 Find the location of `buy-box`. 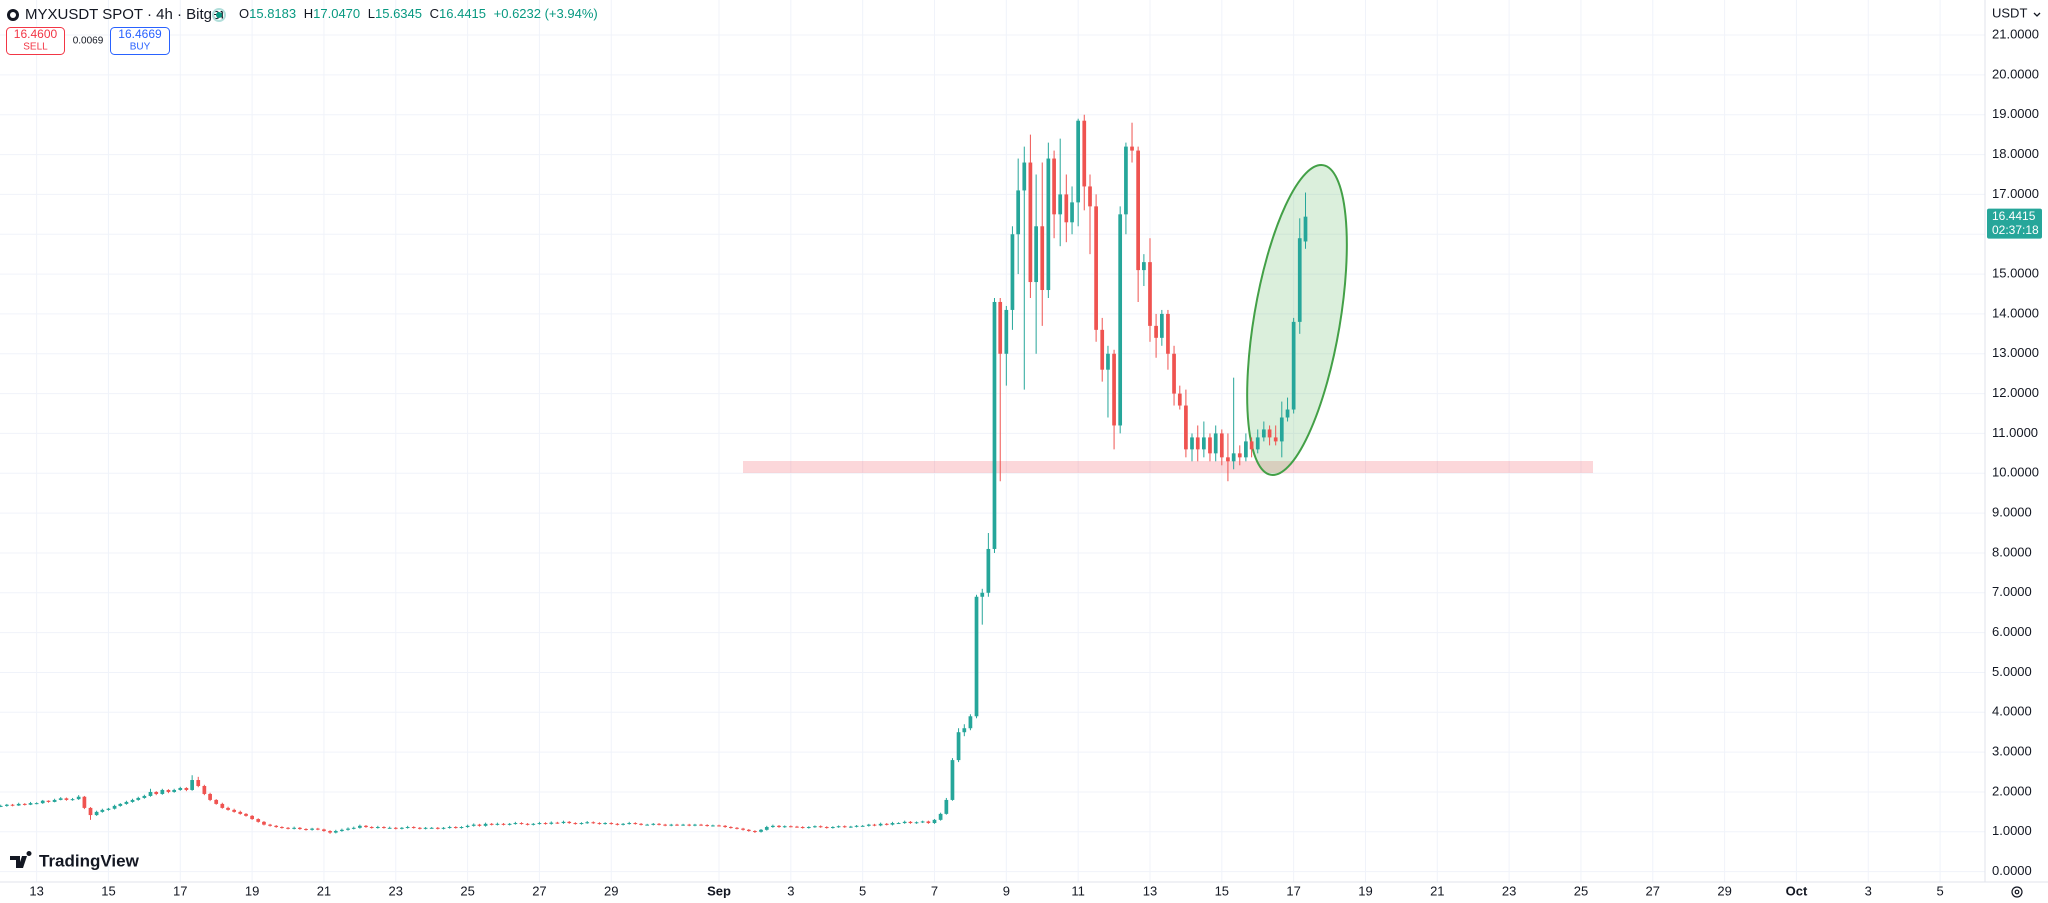

buy-box is located at coordinates (140, 41).